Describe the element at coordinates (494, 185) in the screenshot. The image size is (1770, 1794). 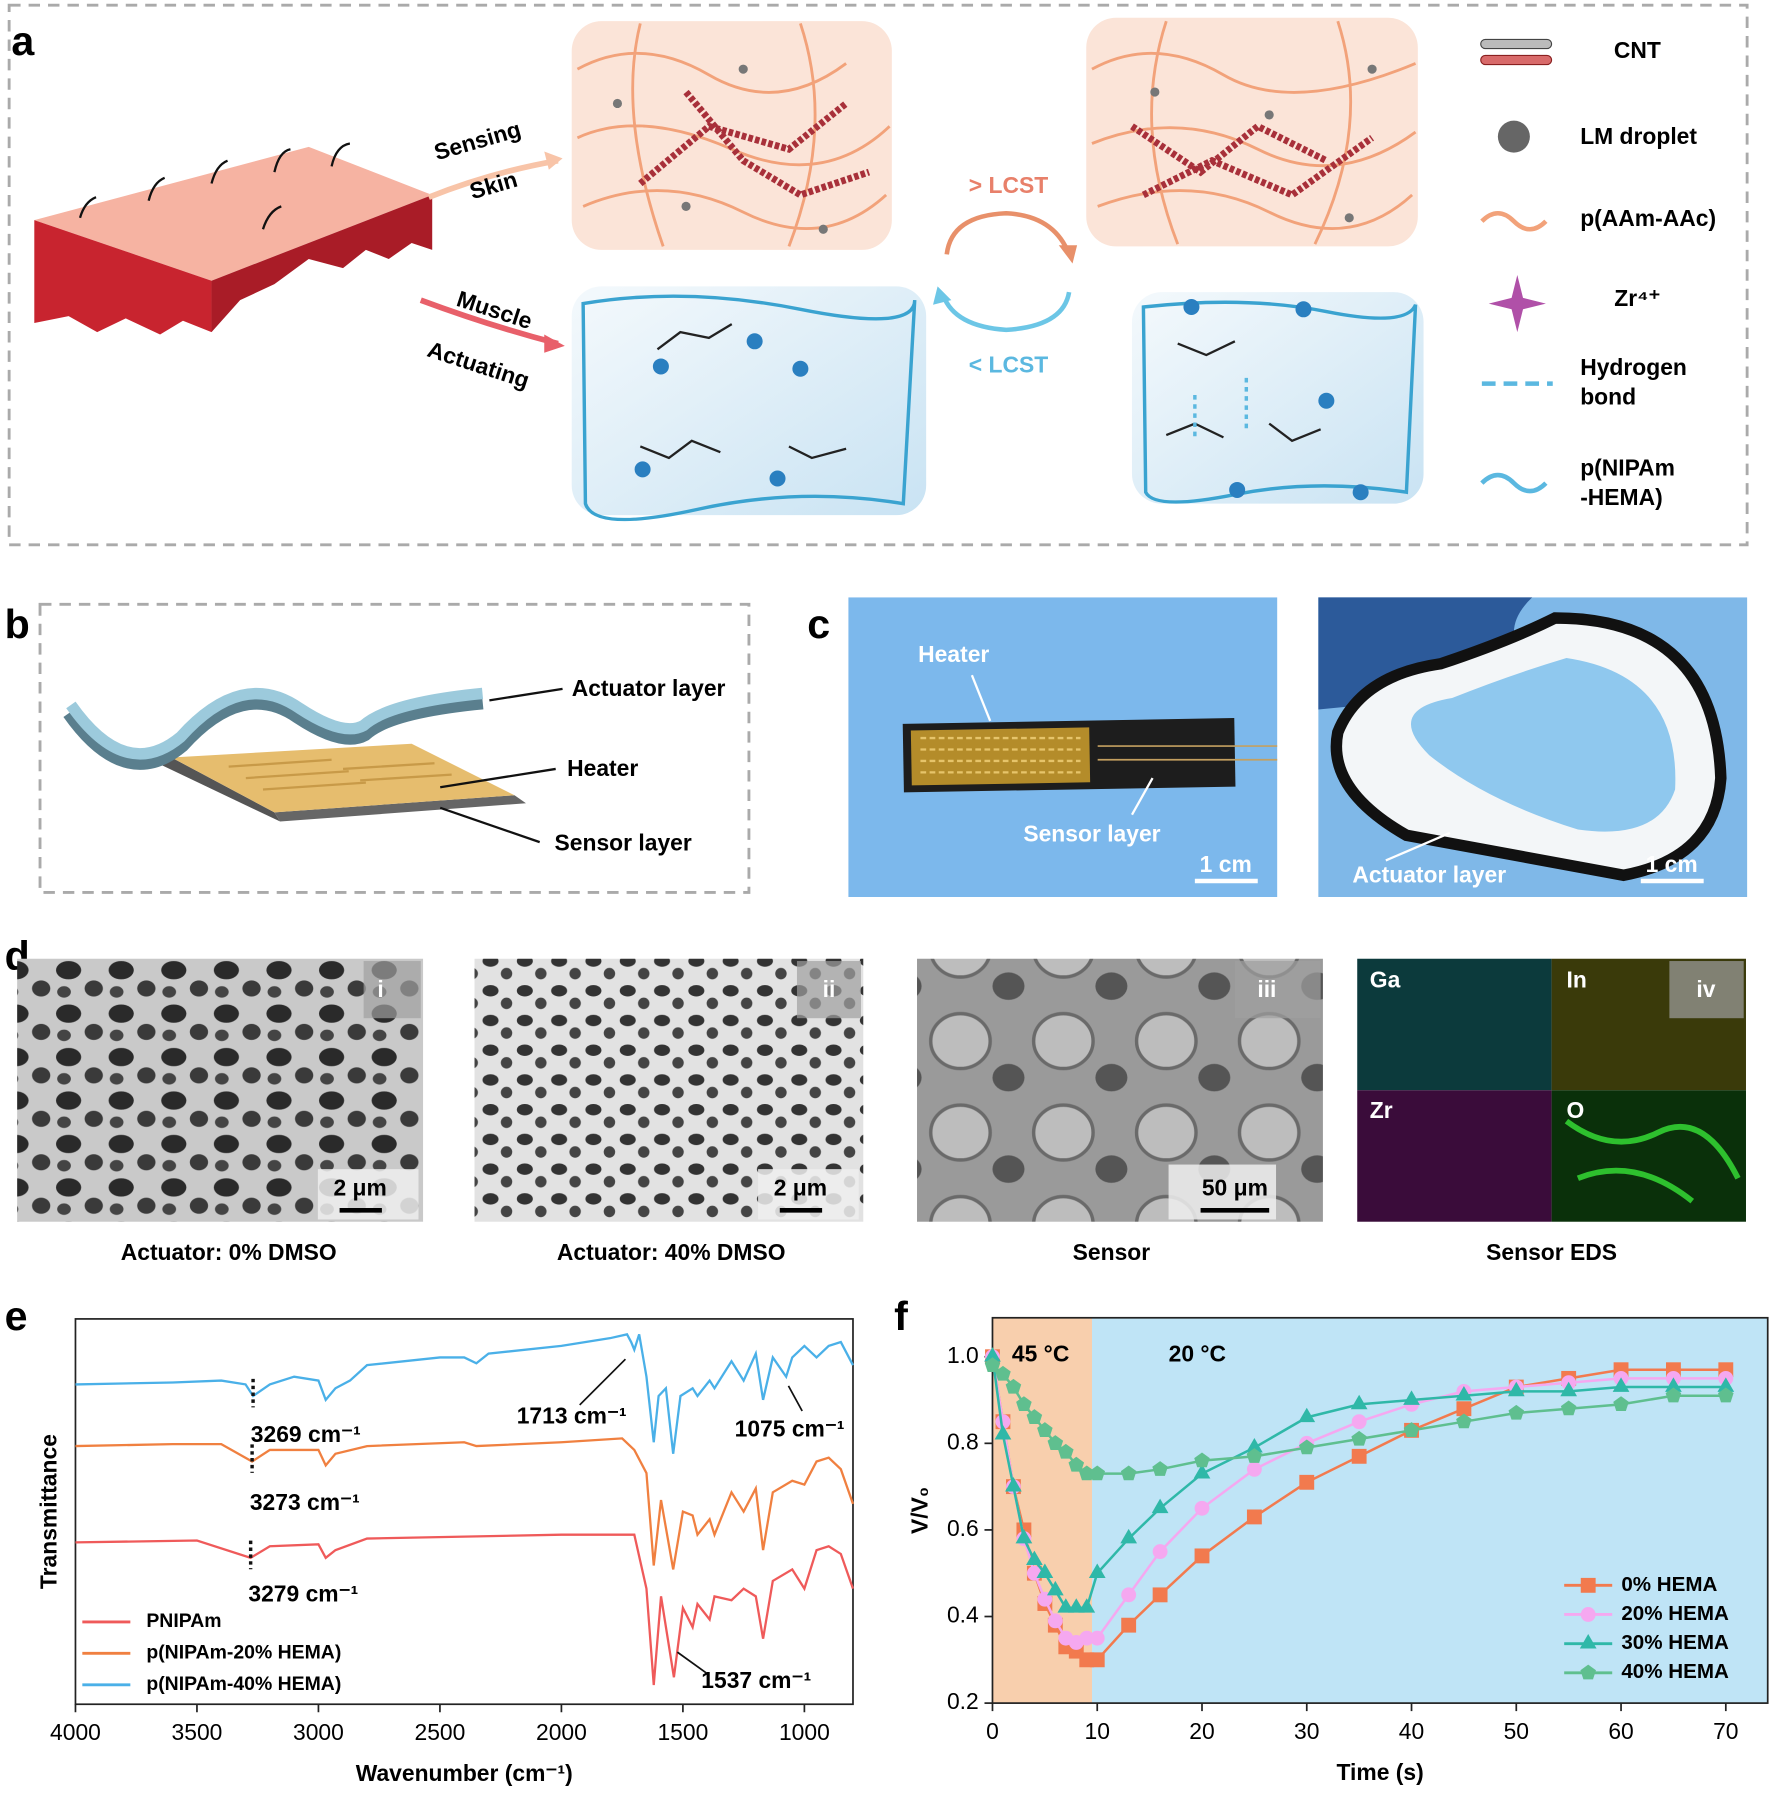
I see `arrow-label: Skin` at that location.